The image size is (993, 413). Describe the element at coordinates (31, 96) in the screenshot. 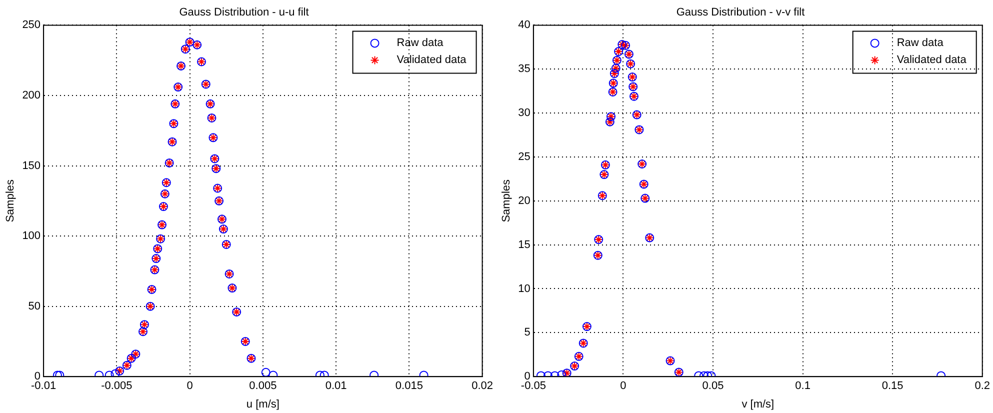

I see `y-tick-label: 200` at that location.